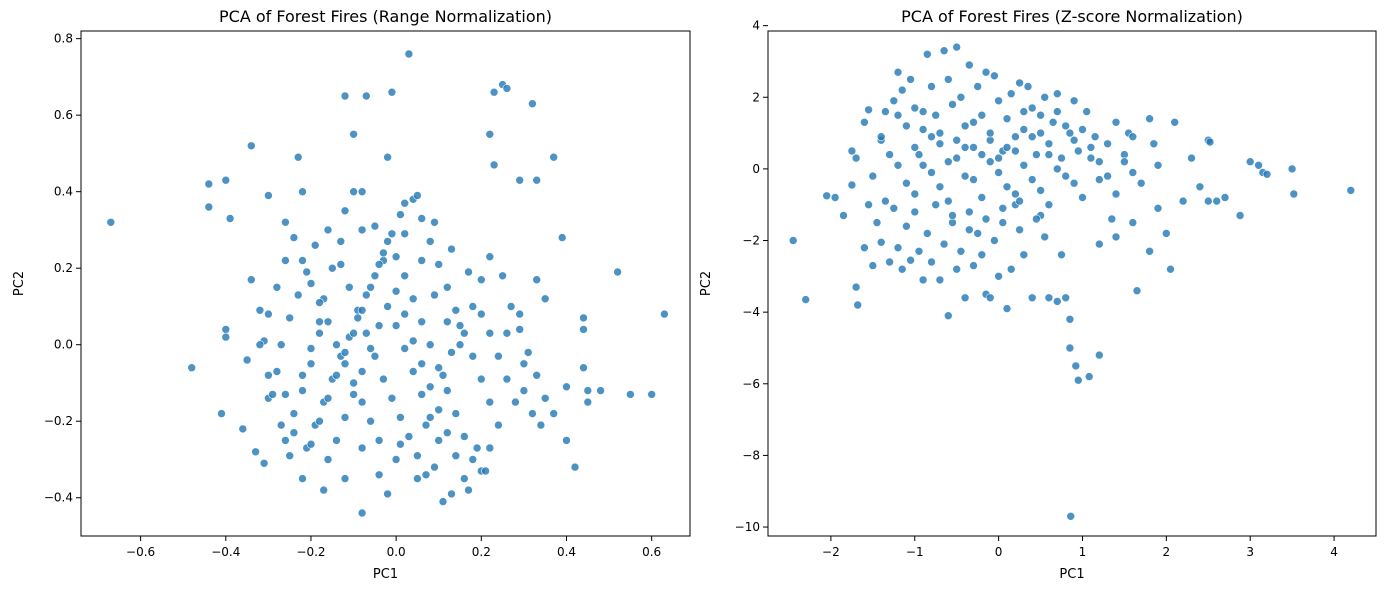 The height and width of the screenshot is (594, 1389). I want to click on y-tick-label: −6, so click(751, 384).